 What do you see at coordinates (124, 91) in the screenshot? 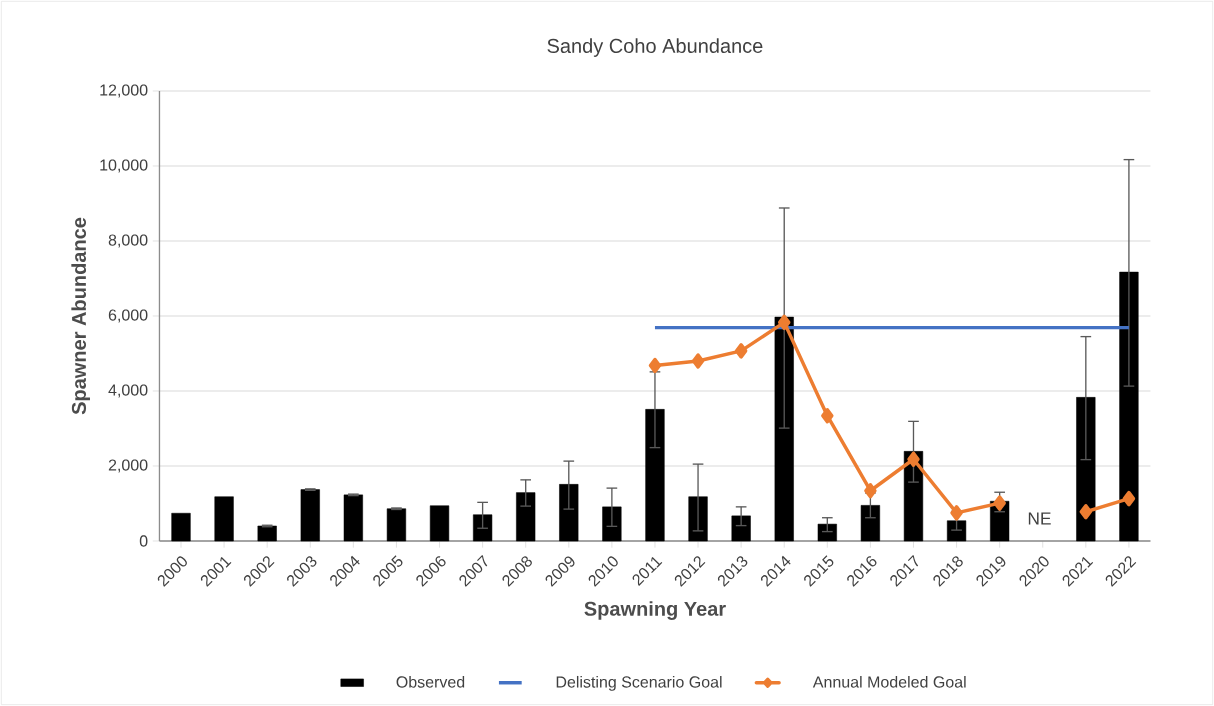
I see `y-tick-label: 12,000` at bounding box center [124, 91].